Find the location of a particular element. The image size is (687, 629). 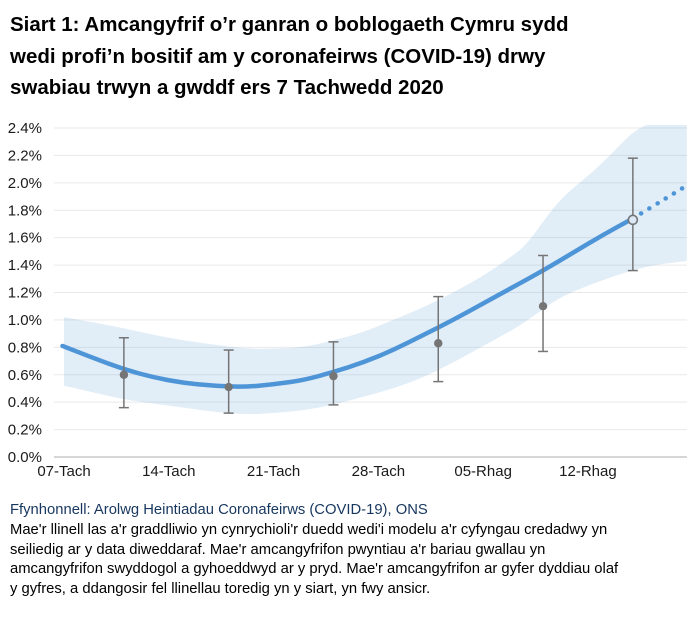

svg-text: 2.4% is located at coordinates (25, 128).